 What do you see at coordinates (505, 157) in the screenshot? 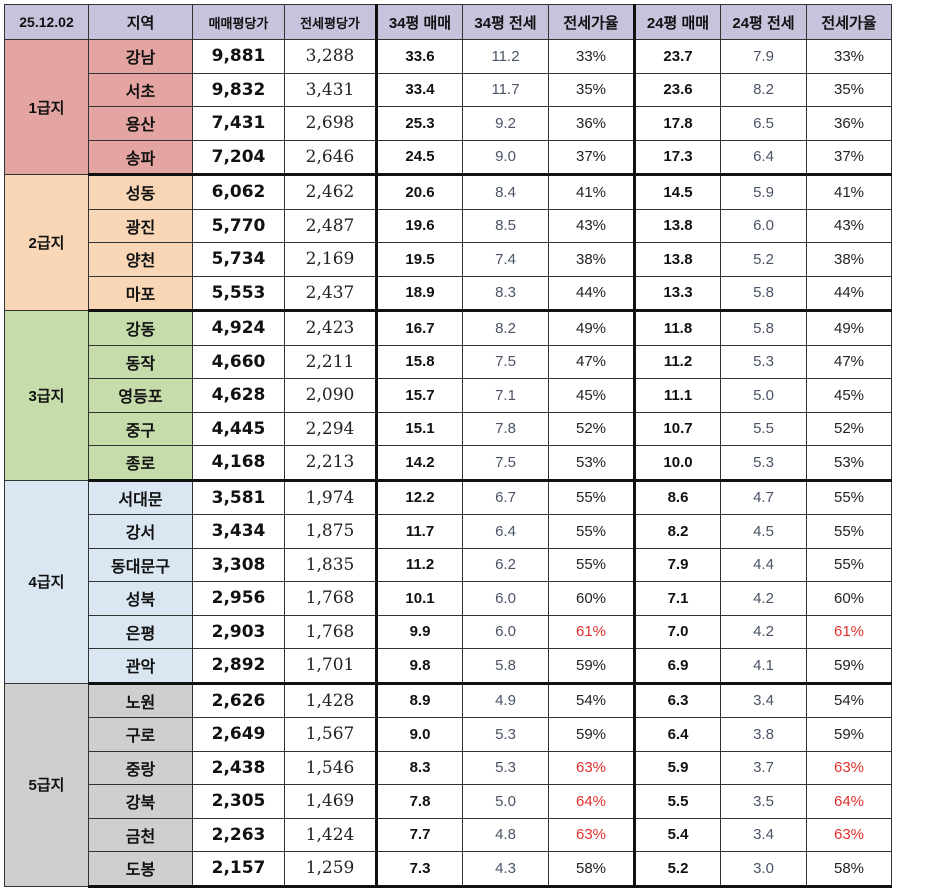
I see `jeonse-34-cell: 9.0` at bounding box center [505, 157].